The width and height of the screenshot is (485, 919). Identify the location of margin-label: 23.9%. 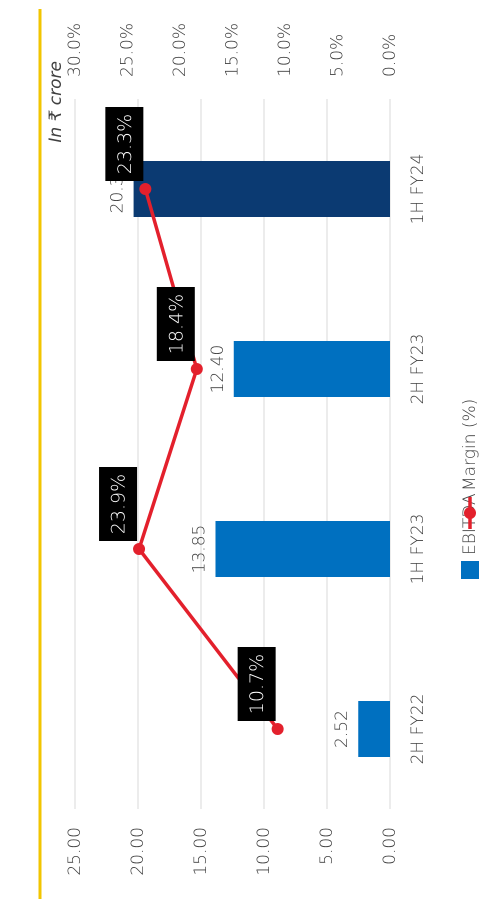
(118, 504).